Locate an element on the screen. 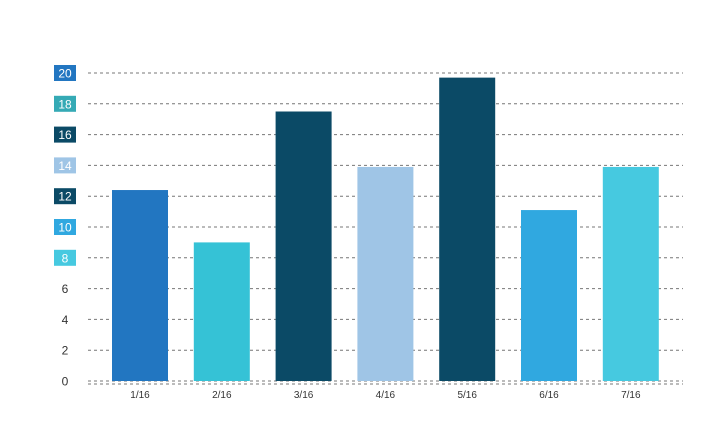 This screenshot has height=437, width=723. y-tick-label-6: 6 is located at coordinates (65, 289).